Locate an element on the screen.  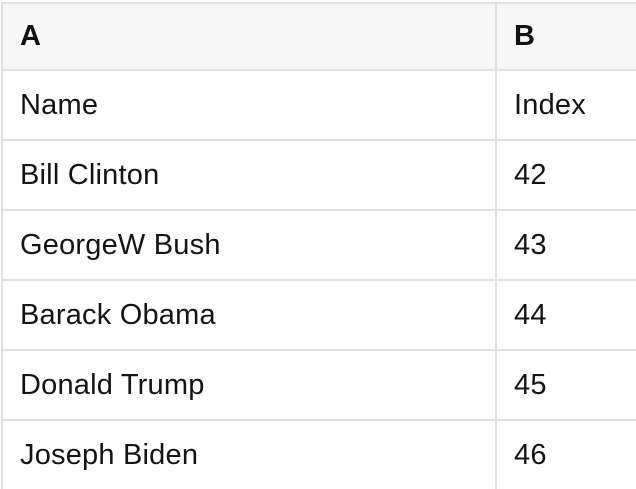
table-row: Joseph Biden 46 is located at coordinates (319, 455).